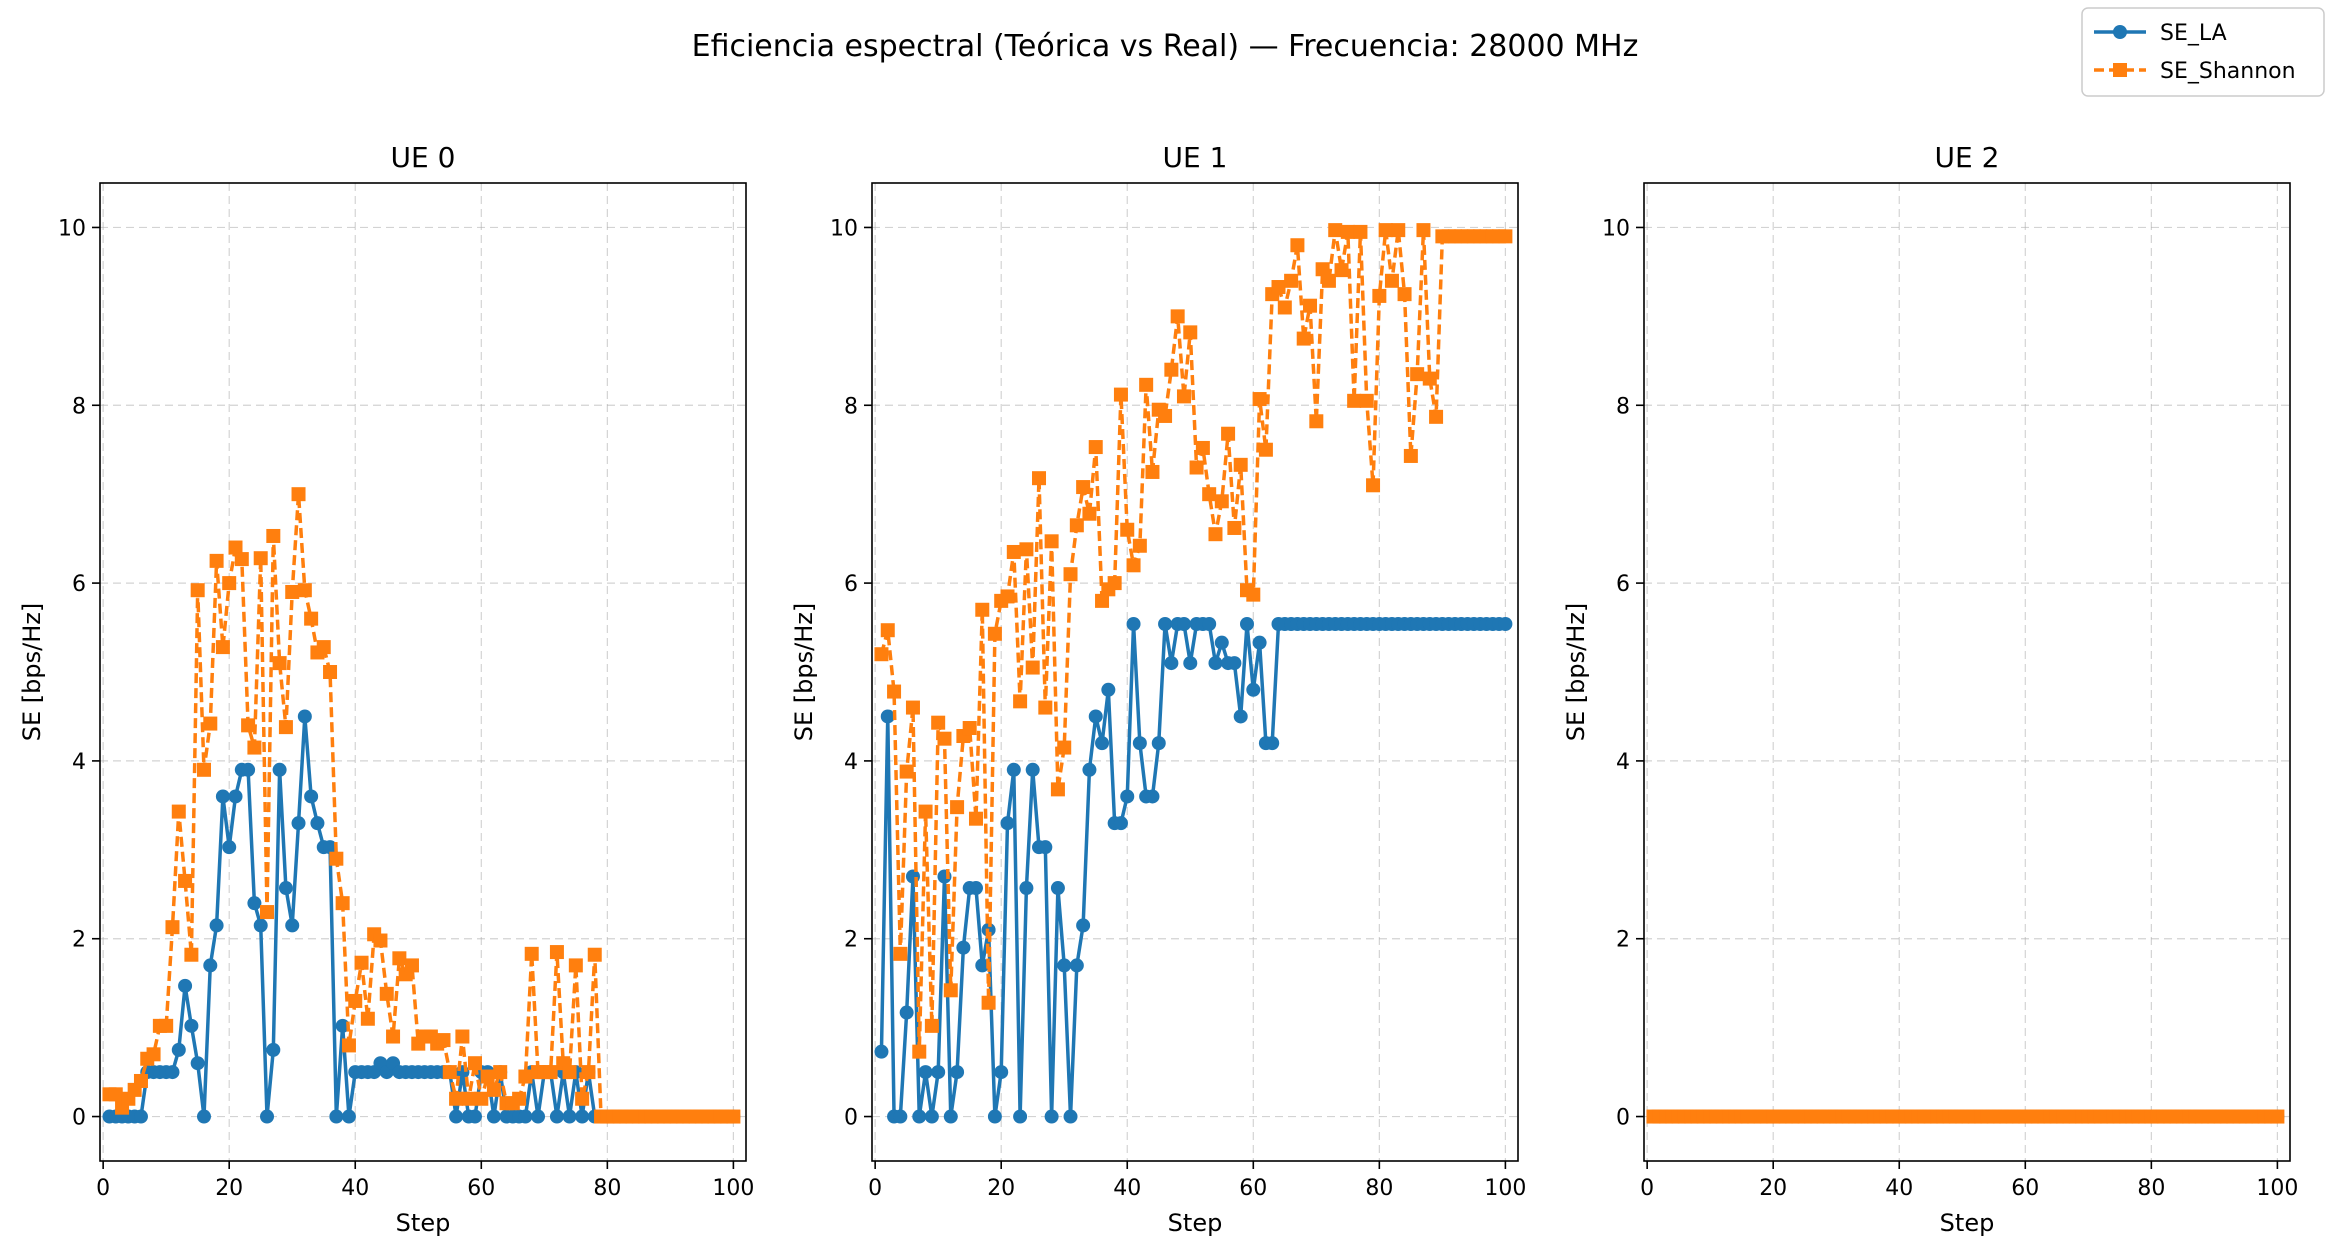  What do you see at coordinates (1195, 1223) in the screenshot?
I see `x-axis-label: Step` at bounding box center [1195, 1223].